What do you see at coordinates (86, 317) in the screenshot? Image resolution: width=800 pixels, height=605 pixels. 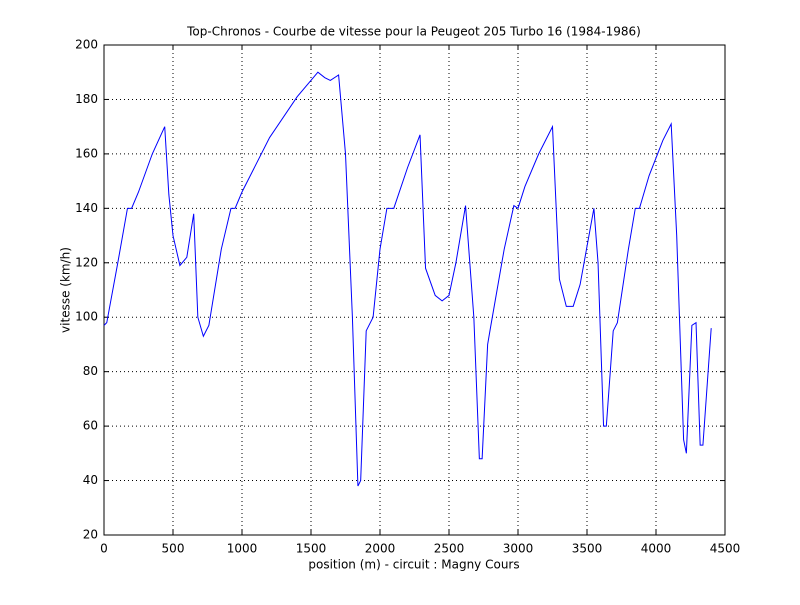 I see `y-tick-label: 100` at bounding box center [86, 317].